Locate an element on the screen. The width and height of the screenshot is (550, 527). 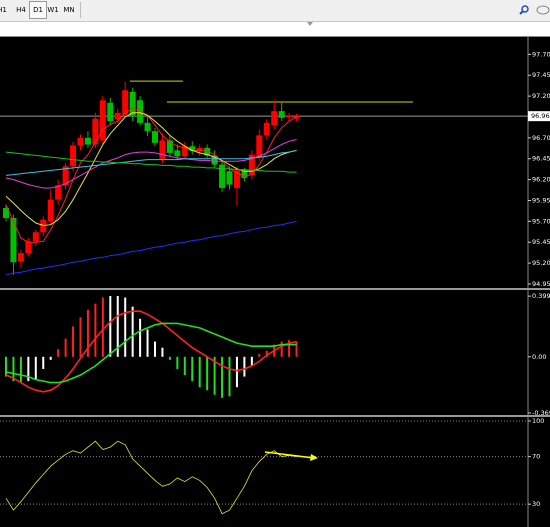
timeframe-button: MN is located at coordinates (69, 10).